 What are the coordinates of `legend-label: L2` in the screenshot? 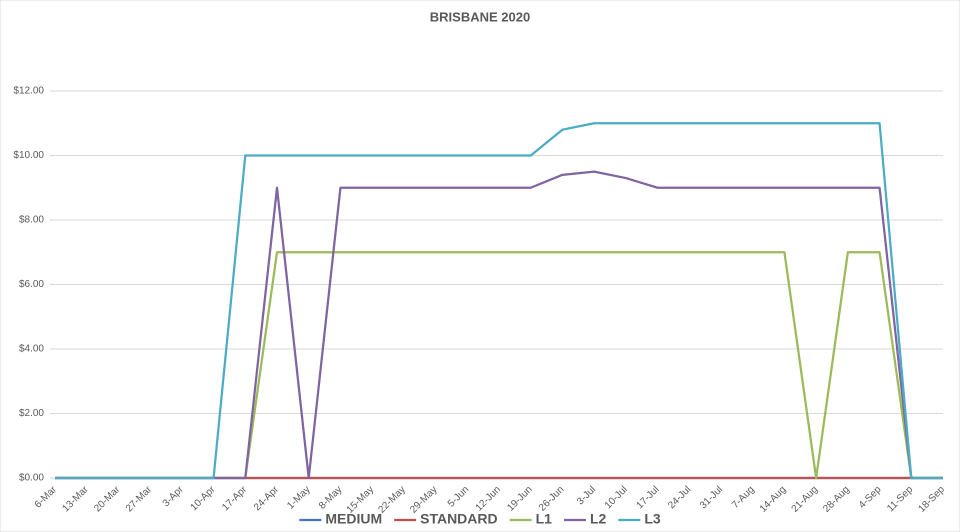 It's located at (598, 519).